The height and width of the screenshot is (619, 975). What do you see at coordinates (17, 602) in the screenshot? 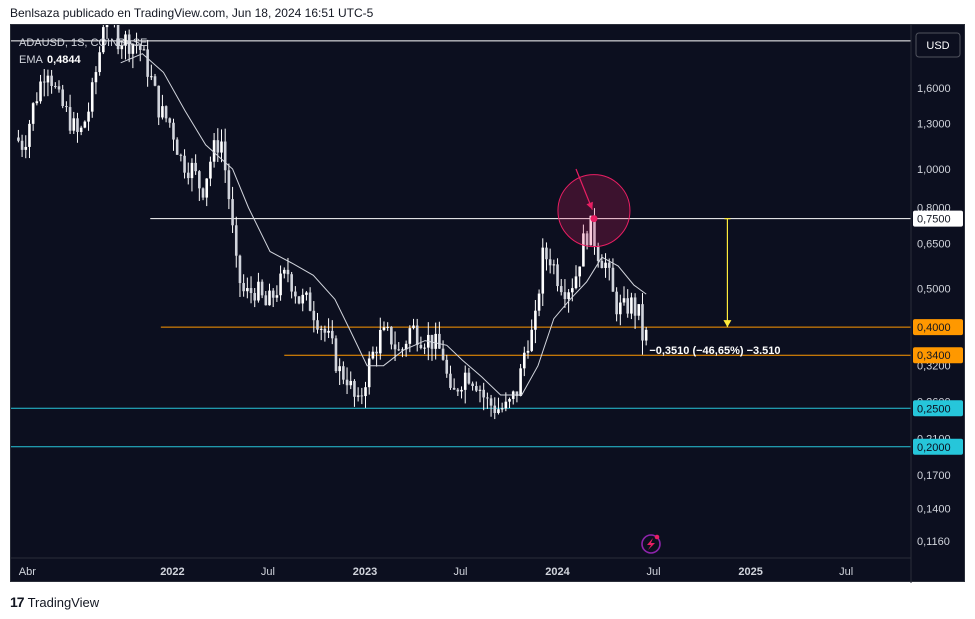
I see `tradingview-logo-icon: 17` at bounding box center [17, 602].